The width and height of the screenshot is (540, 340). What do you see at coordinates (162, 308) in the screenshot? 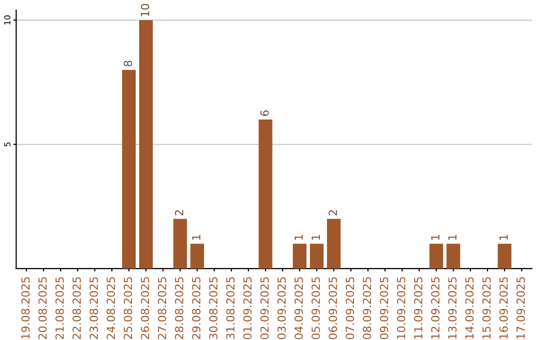
I see `x-tick-label: 27.08.2025` at bounding box center [162, 308].